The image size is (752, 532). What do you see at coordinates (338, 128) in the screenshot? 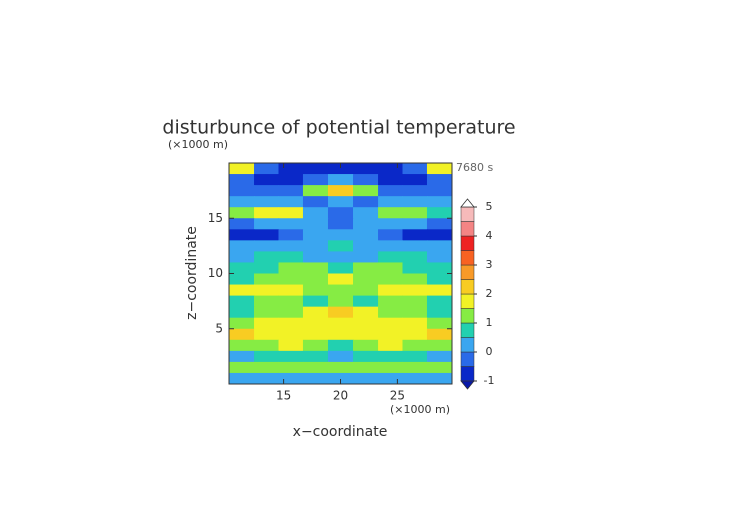
I see `chart-title: disturbunce of potential temperature` at bounding box center [338, 128].